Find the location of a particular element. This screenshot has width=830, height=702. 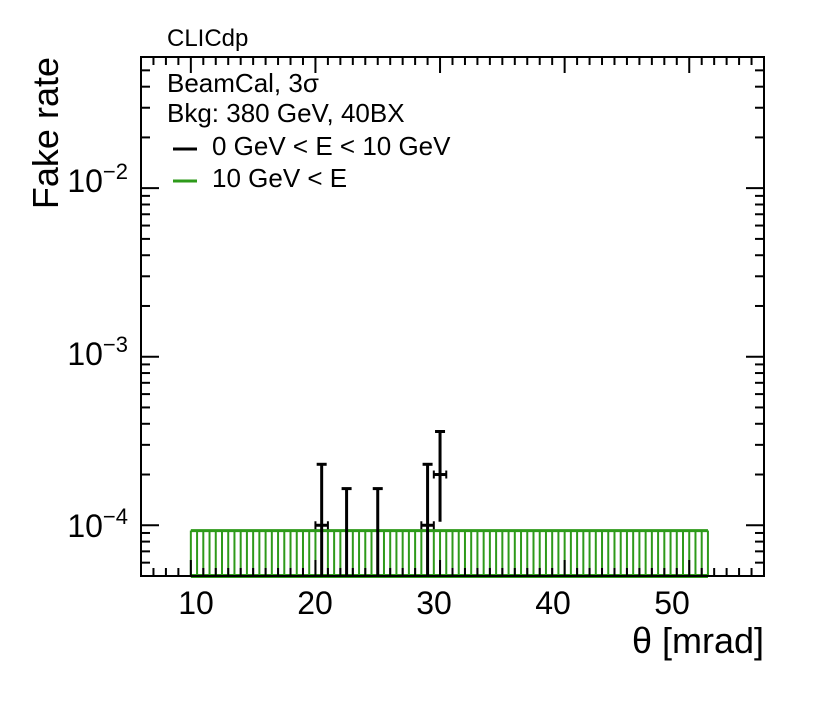

svg-text: 10⁻⁴ is located at coordinates (97, 524).